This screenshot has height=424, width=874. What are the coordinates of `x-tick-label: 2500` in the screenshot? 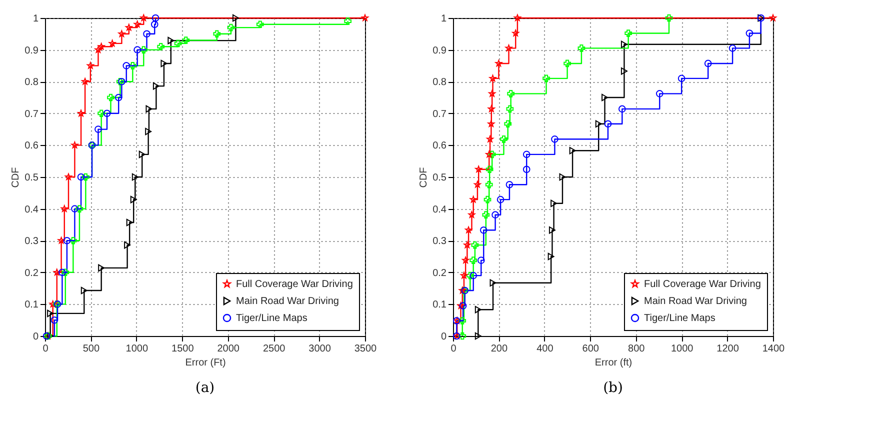 It's located at (274, 349).